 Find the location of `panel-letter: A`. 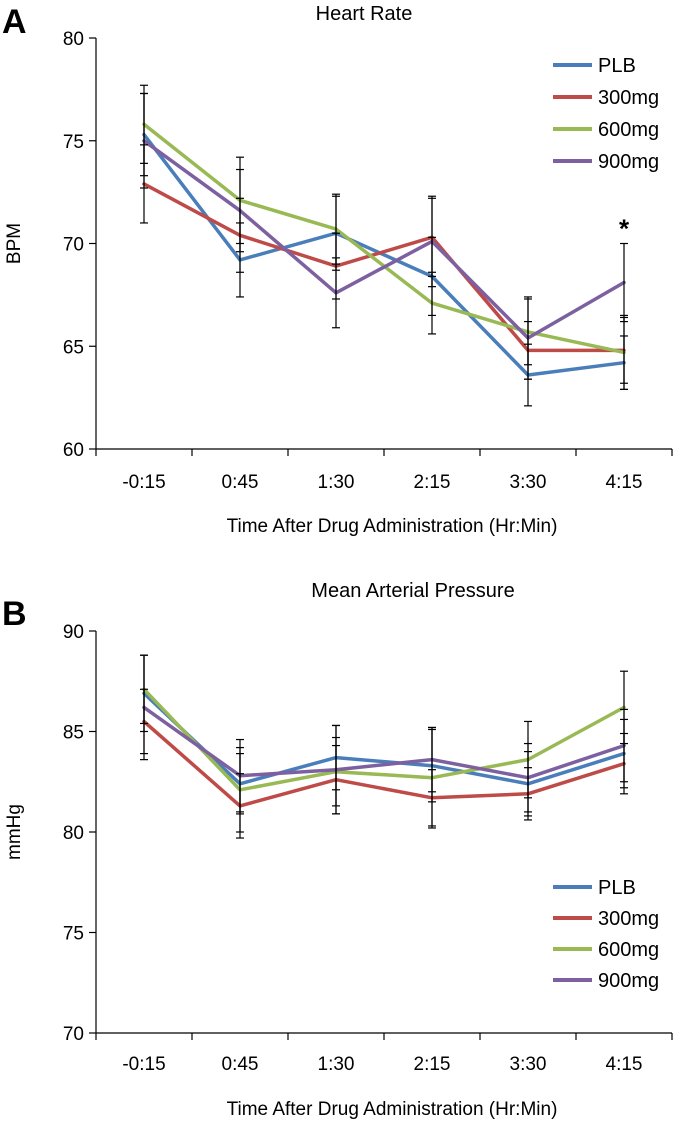

panel-letter: A is located at coordinates (14, 22).